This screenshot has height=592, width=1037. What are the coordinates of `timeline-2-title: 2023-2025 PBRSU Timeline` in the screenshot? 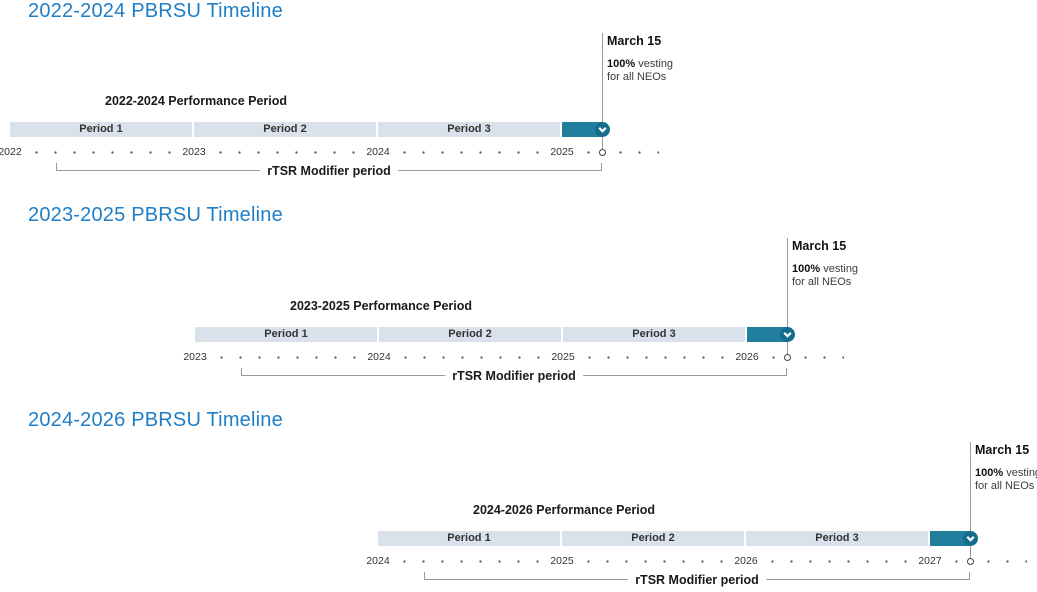 It's located at (155, 215).